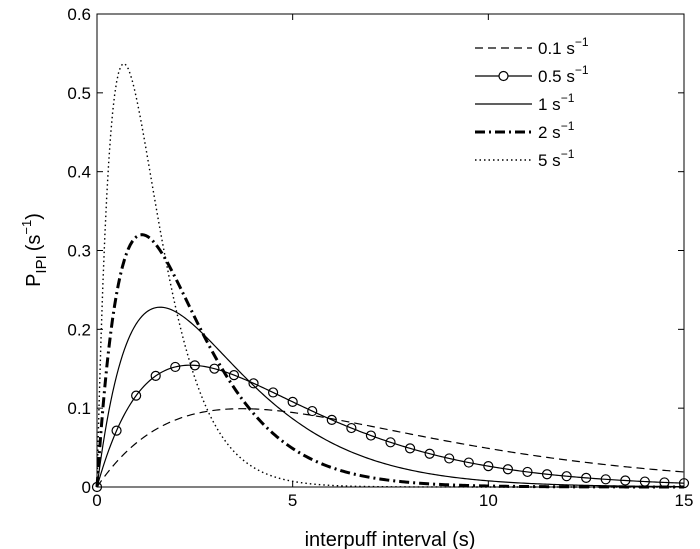 Image resolution: width=700 pixels, height=549 pixels. I want to click on x-axis-label: interpuff interval (s), so click(390, 539).